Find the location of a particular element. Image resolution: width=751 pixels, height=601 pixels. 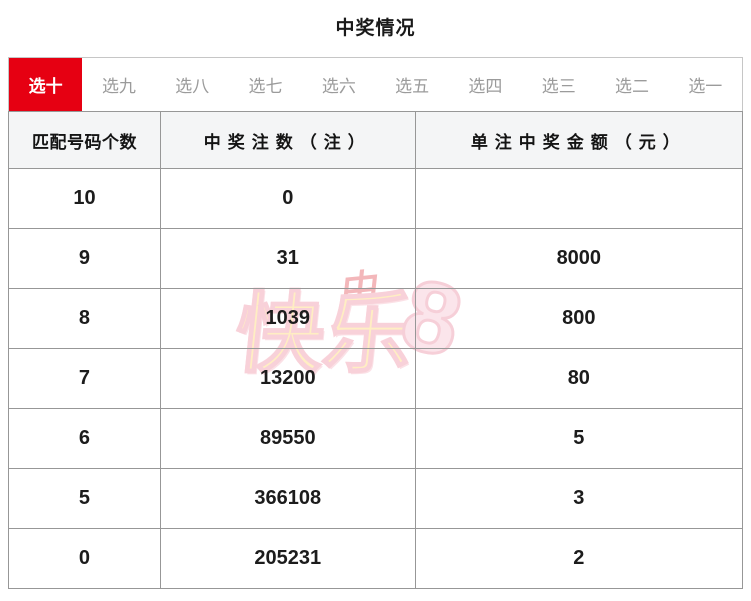

table-row: 10 0 is located at coordinates (376, 198).